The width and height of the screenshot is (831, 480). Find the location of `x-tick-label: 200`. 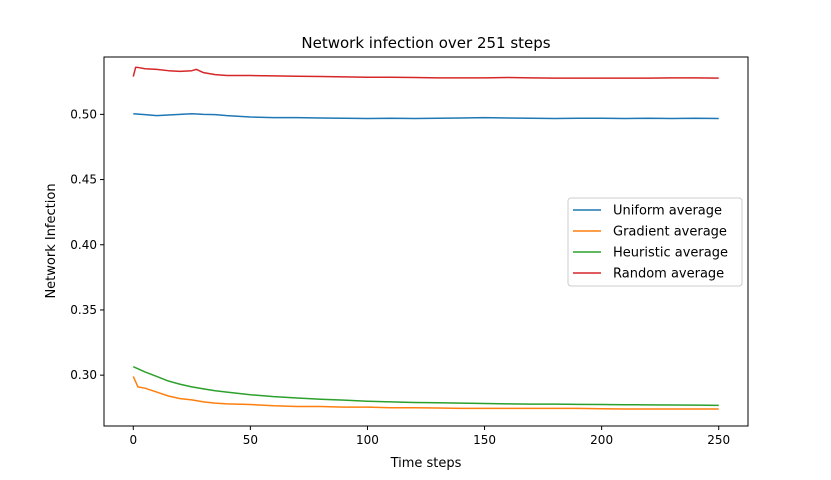

x-tick-label: 200 is located at coordinates (601, 440).